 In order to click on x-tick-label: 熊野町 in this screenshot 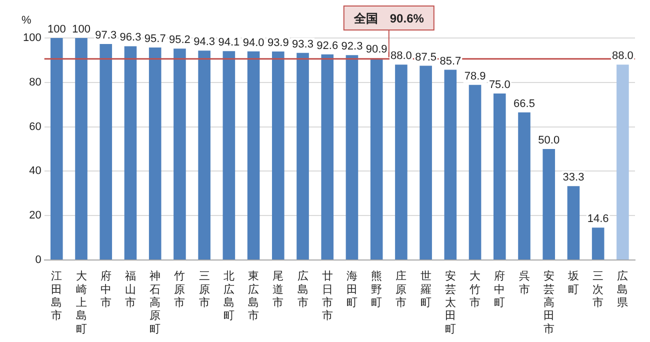, I will do `click(376, 290)`.